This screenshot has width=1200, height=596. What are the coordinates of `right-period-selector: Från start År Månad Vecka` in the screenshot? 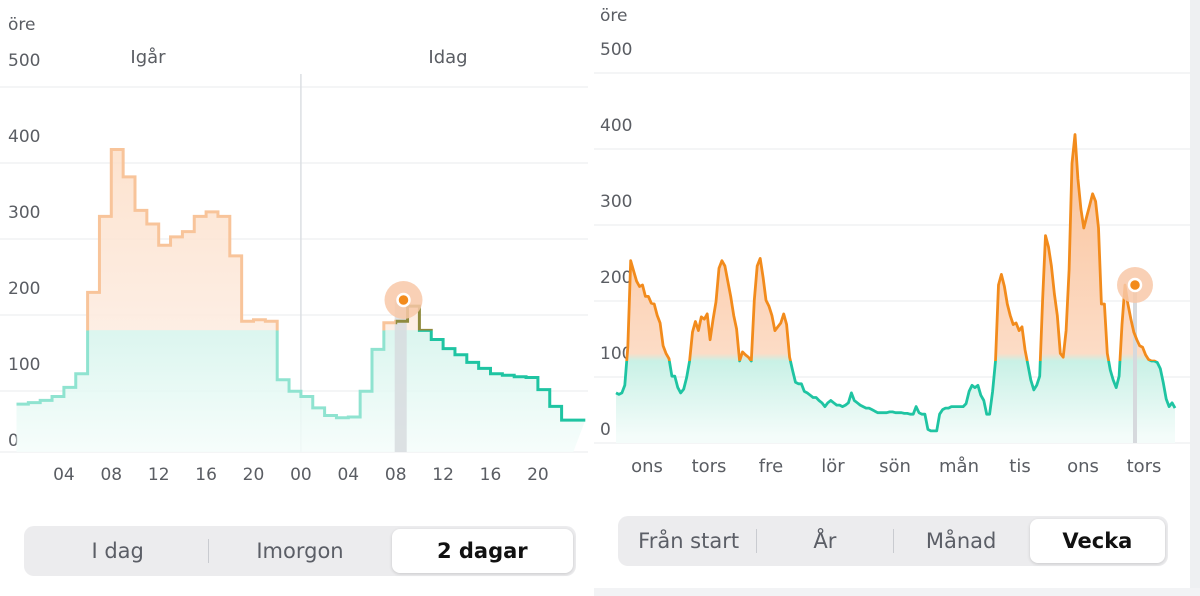 It's located at (893, 541).